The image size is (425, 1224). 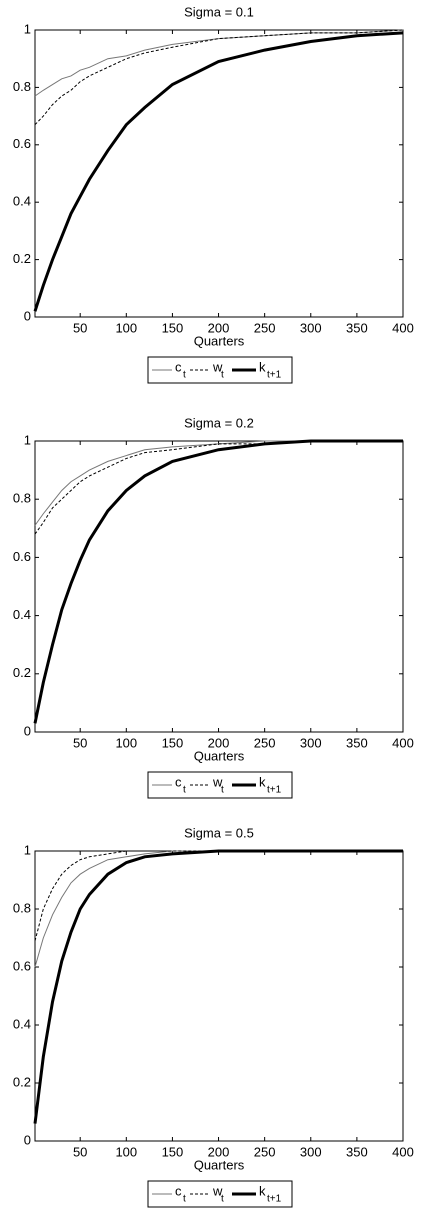 What do you see at coordinates (219, 11) in the screenshot?
I see `chart-title: Sigma = 0.1` at bounding box center [219, 11].